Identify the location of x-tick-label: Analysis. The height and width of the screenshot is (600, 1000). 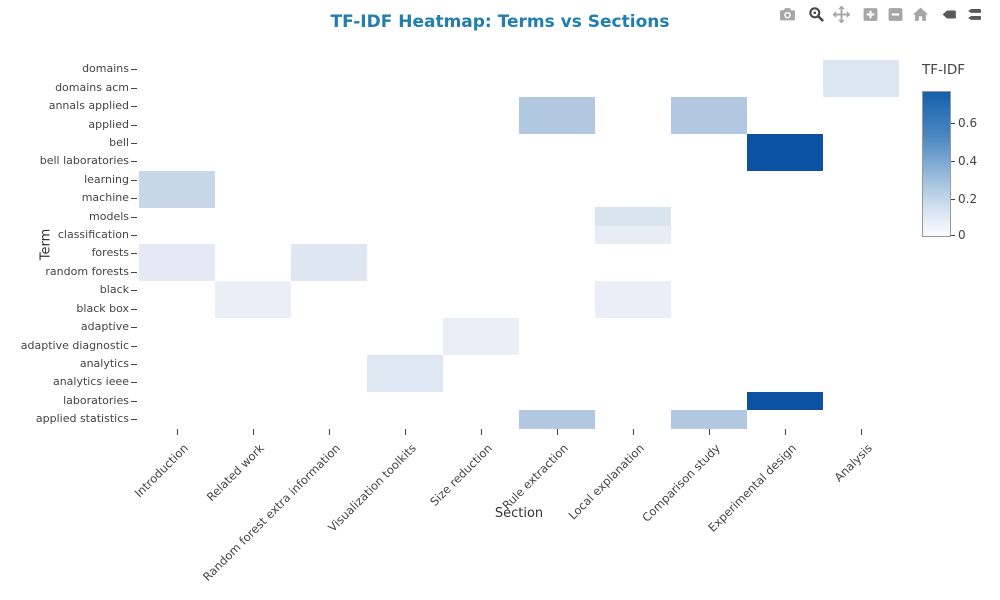
(853, 463).